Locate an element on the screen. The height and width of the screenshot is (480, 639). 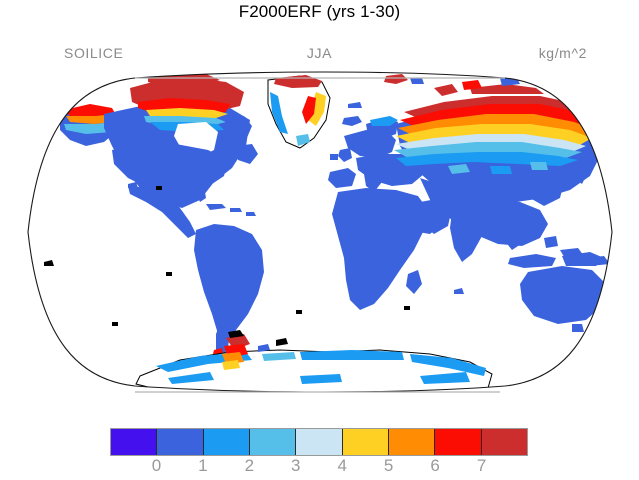
colorbar-tick-labels: 0 1 2 3 4 5 6 7 is located at coordinates (319, 468).